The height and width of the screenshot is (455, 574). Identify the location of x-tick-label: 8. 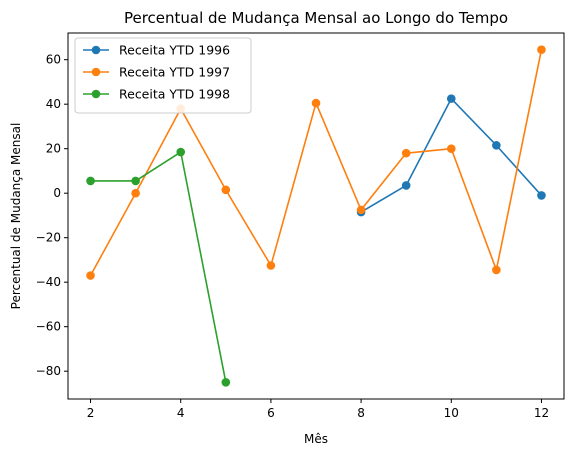
(361, 413).